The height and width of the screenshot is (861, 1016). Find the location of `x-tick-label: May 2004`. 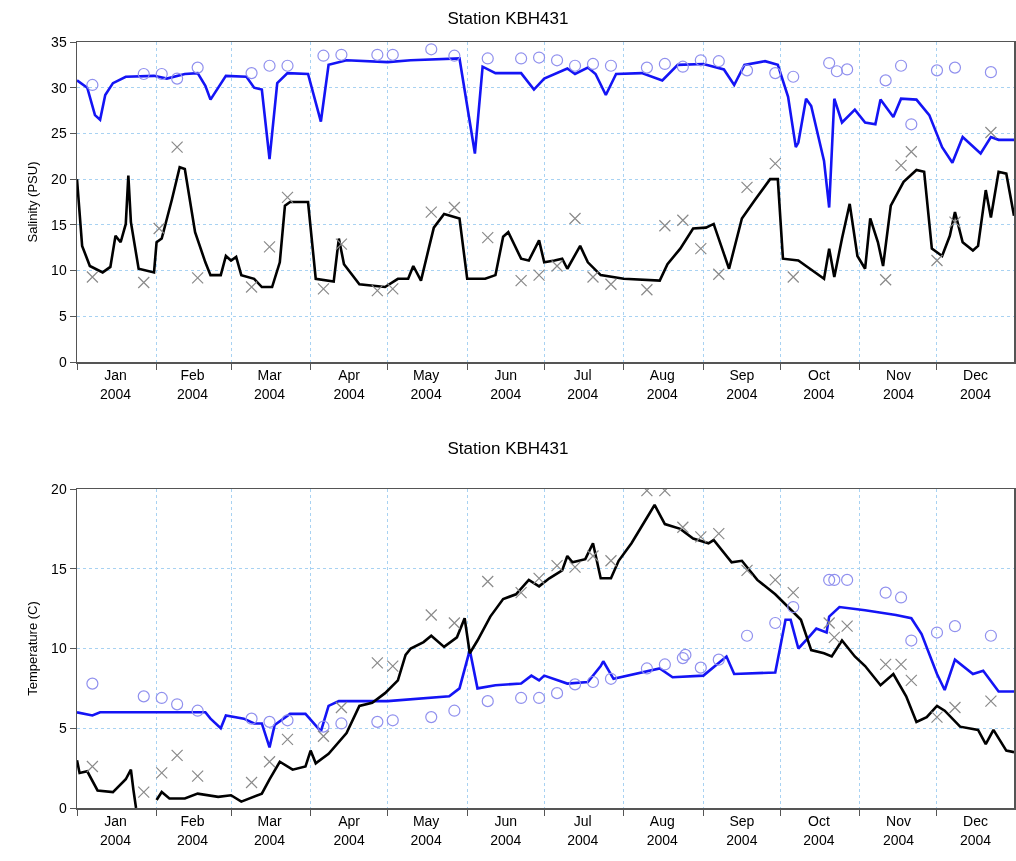

x-tick-label: May 2004 is located at coordinates (426, 384).